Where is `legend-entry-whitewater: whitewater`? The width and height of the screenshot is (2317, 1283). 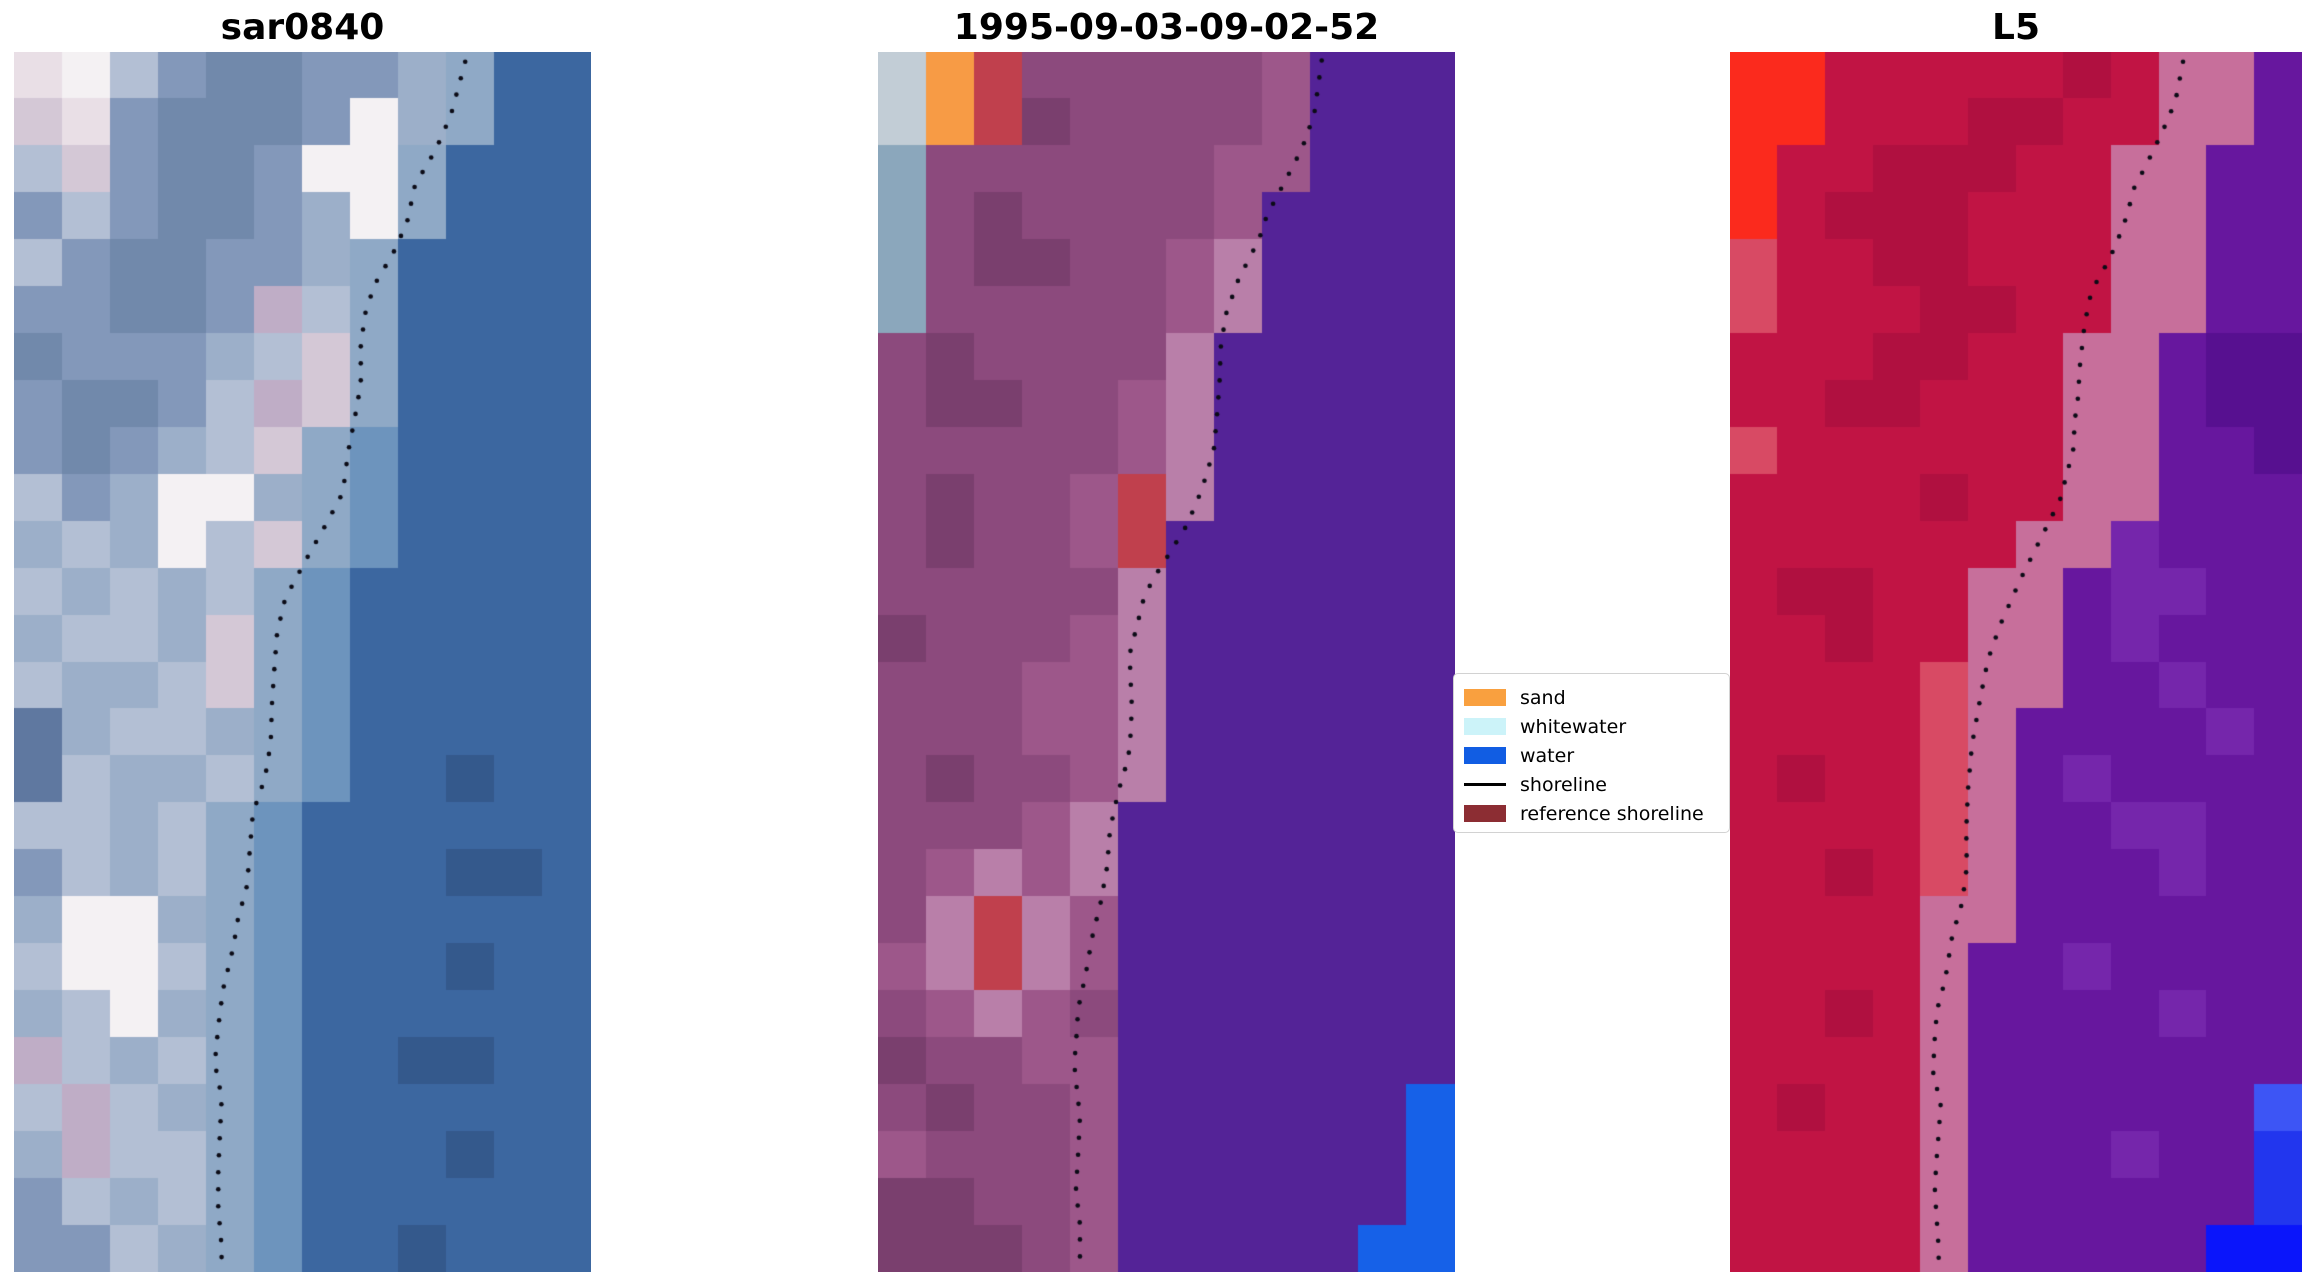
legend-entry-whitewater: whitewater is located at coordinates (1591, 726).